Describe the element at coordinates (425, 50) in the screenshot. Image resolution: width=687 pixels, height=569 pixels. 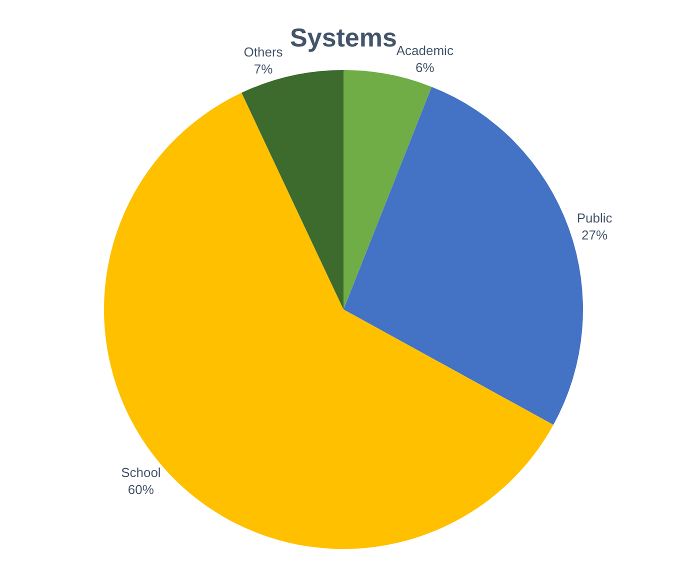
I see `slice-label: Academic` at that location.